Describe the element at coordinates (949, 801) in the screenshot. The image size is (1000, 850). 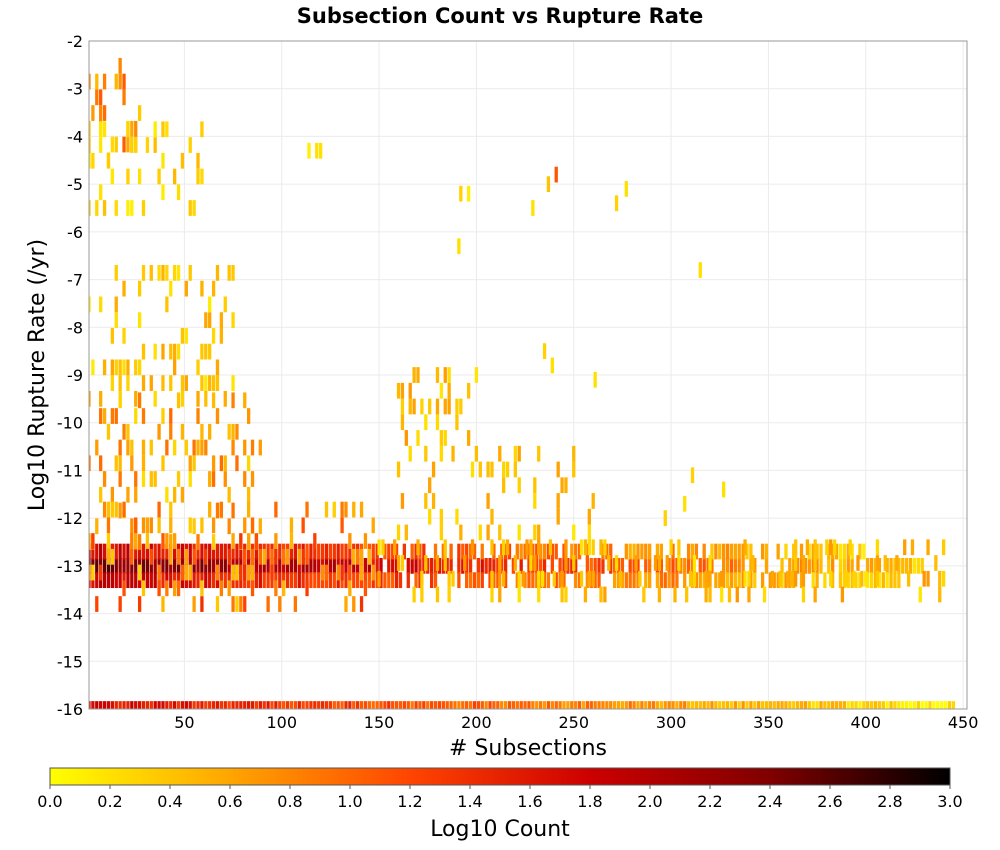
I see `colorbar-tick-label: 3.0` at that location.